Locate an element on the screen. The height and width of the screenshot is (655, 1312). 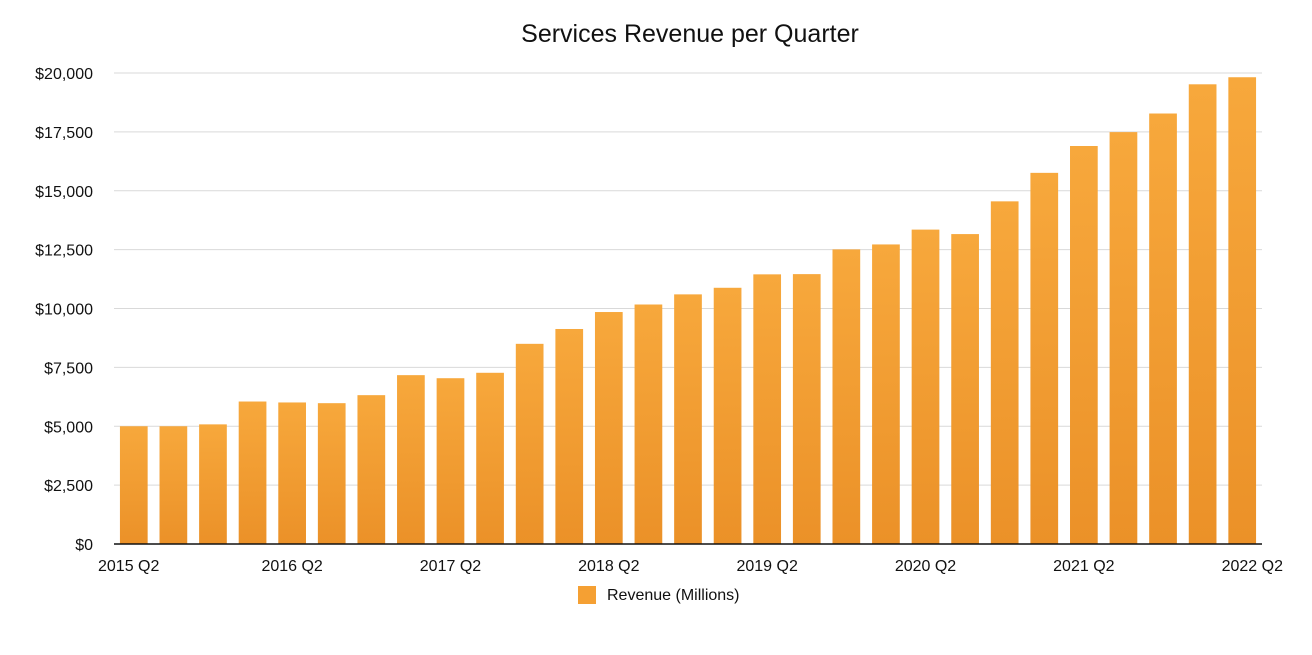
y-tick-label: $10,000 is located at coordinates (64, 310).